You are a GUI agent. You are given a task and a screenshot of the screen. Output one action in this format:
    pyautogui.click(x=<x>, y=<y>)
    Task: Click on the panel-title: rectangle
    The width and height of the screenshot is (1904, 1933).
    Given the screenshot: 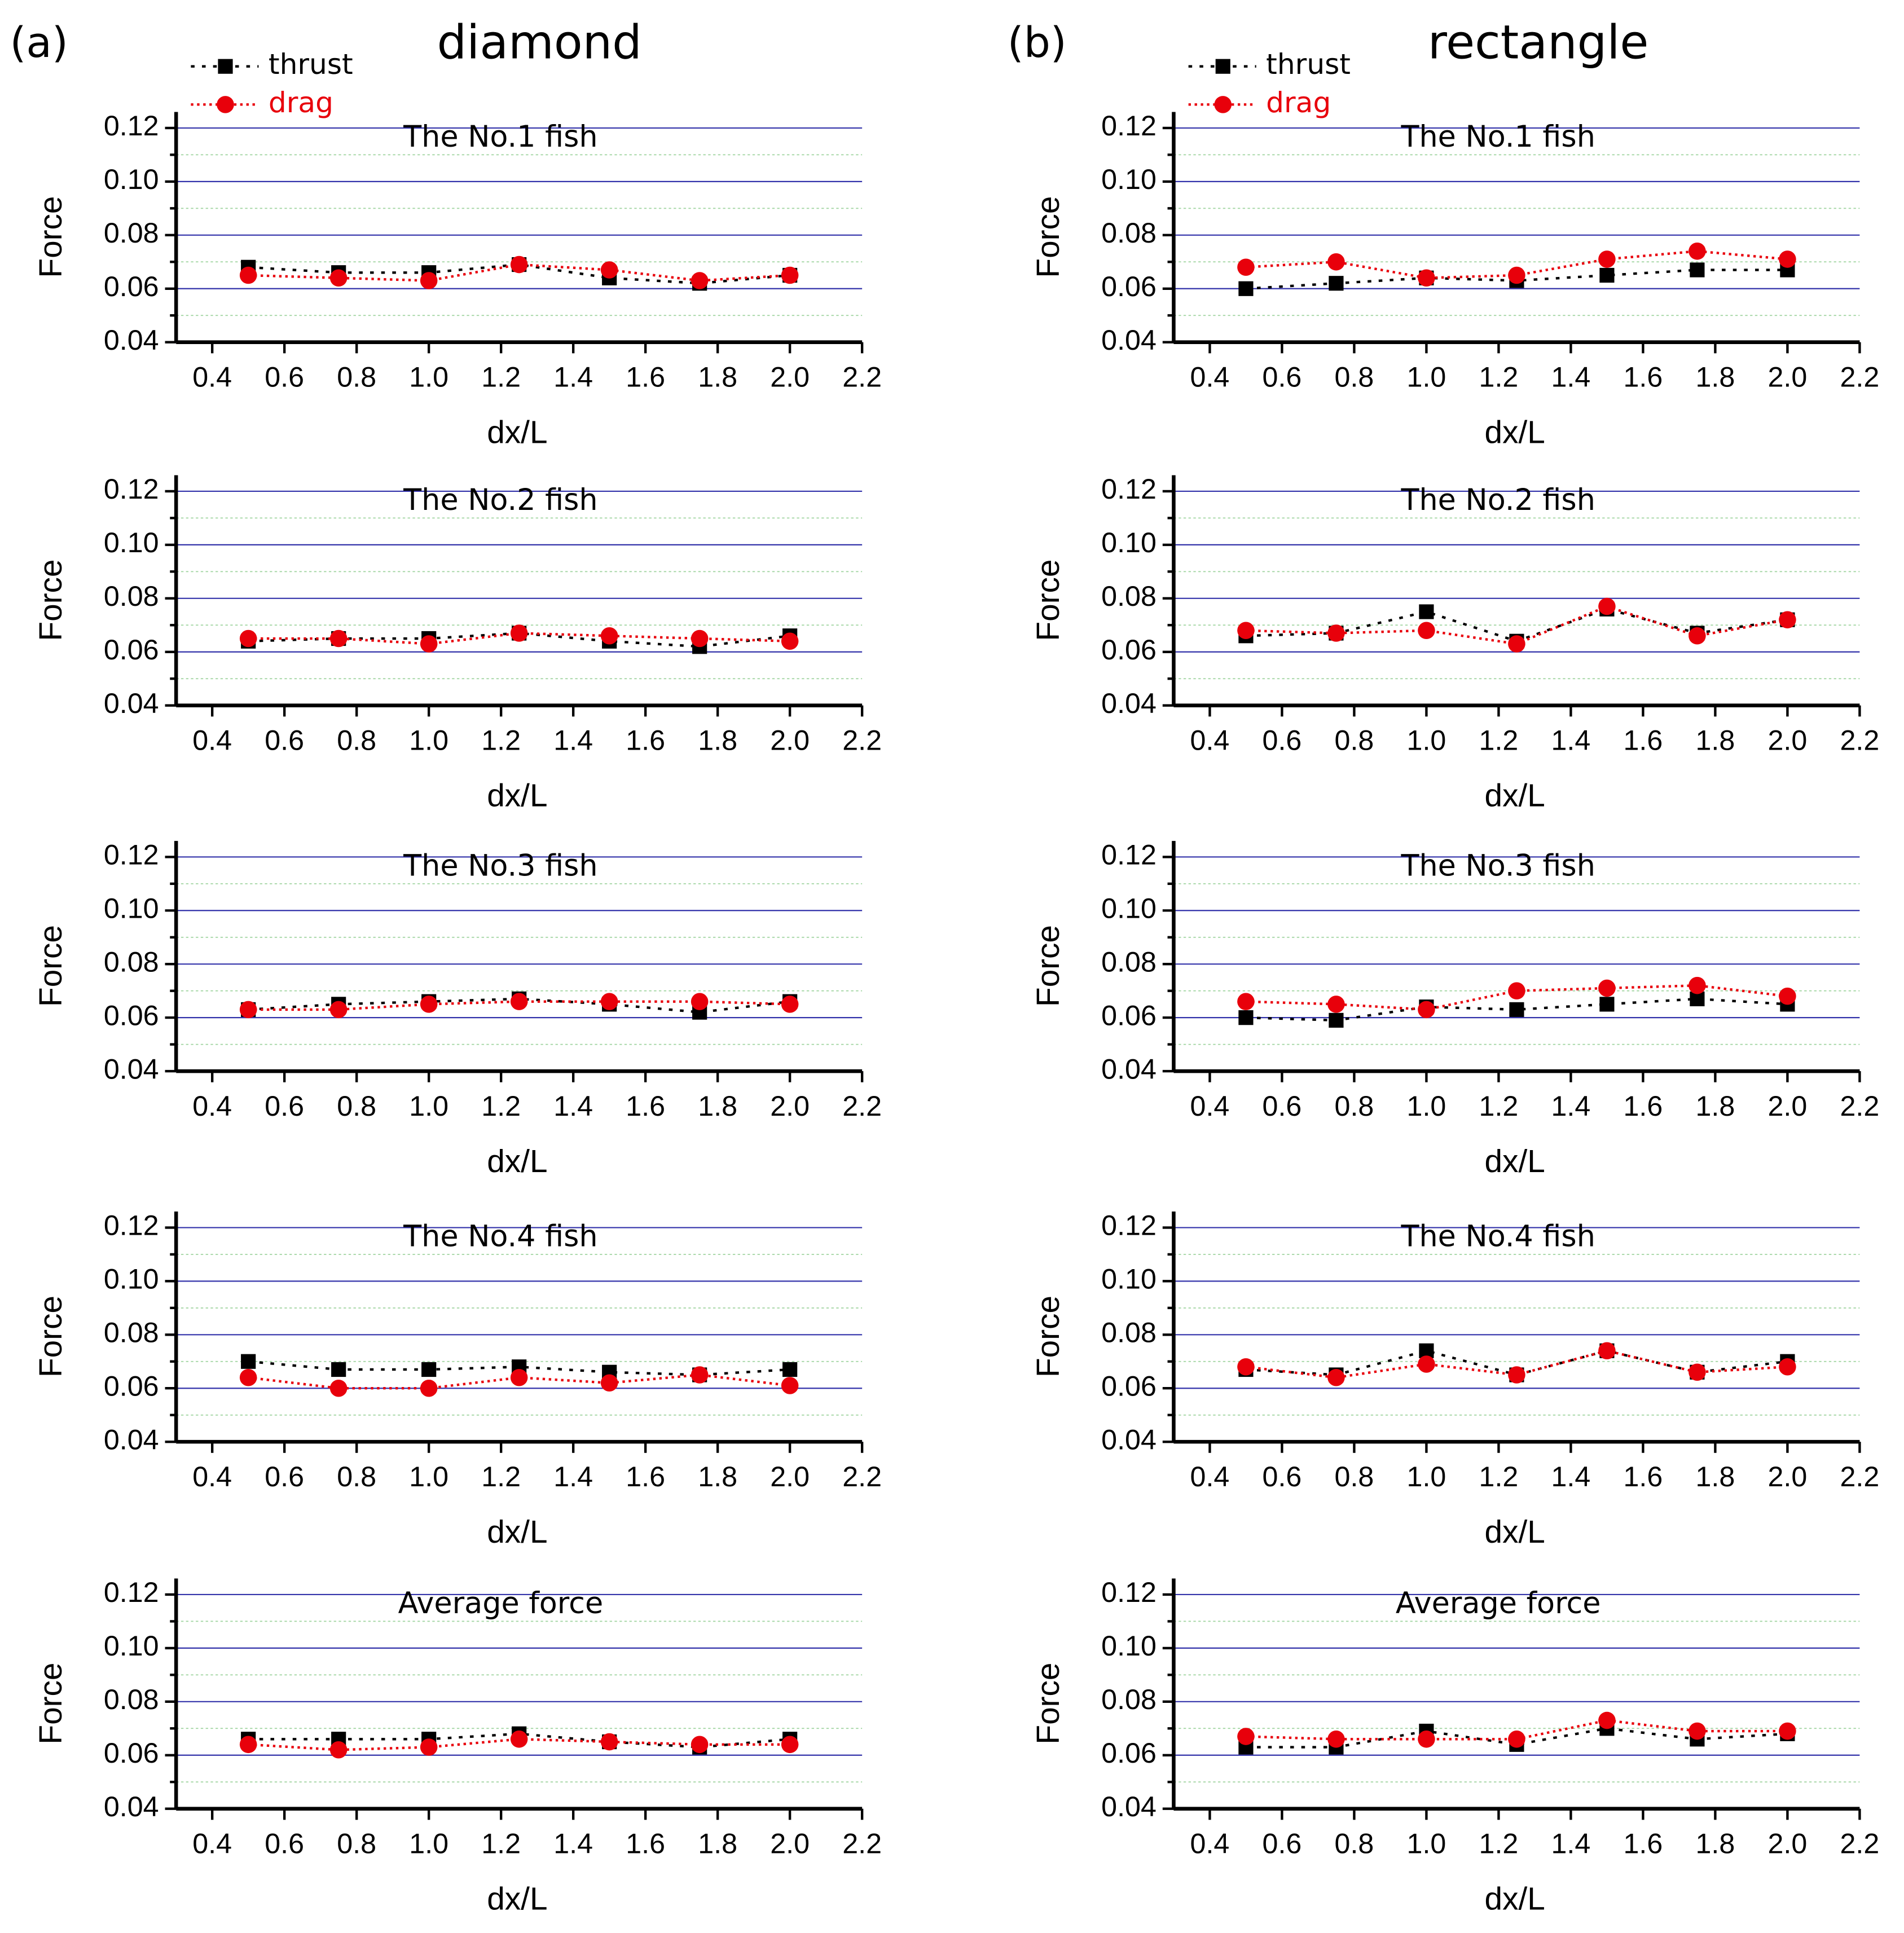 What is the action you would take?
    pyautogui.click(x=1538, y=42)
    